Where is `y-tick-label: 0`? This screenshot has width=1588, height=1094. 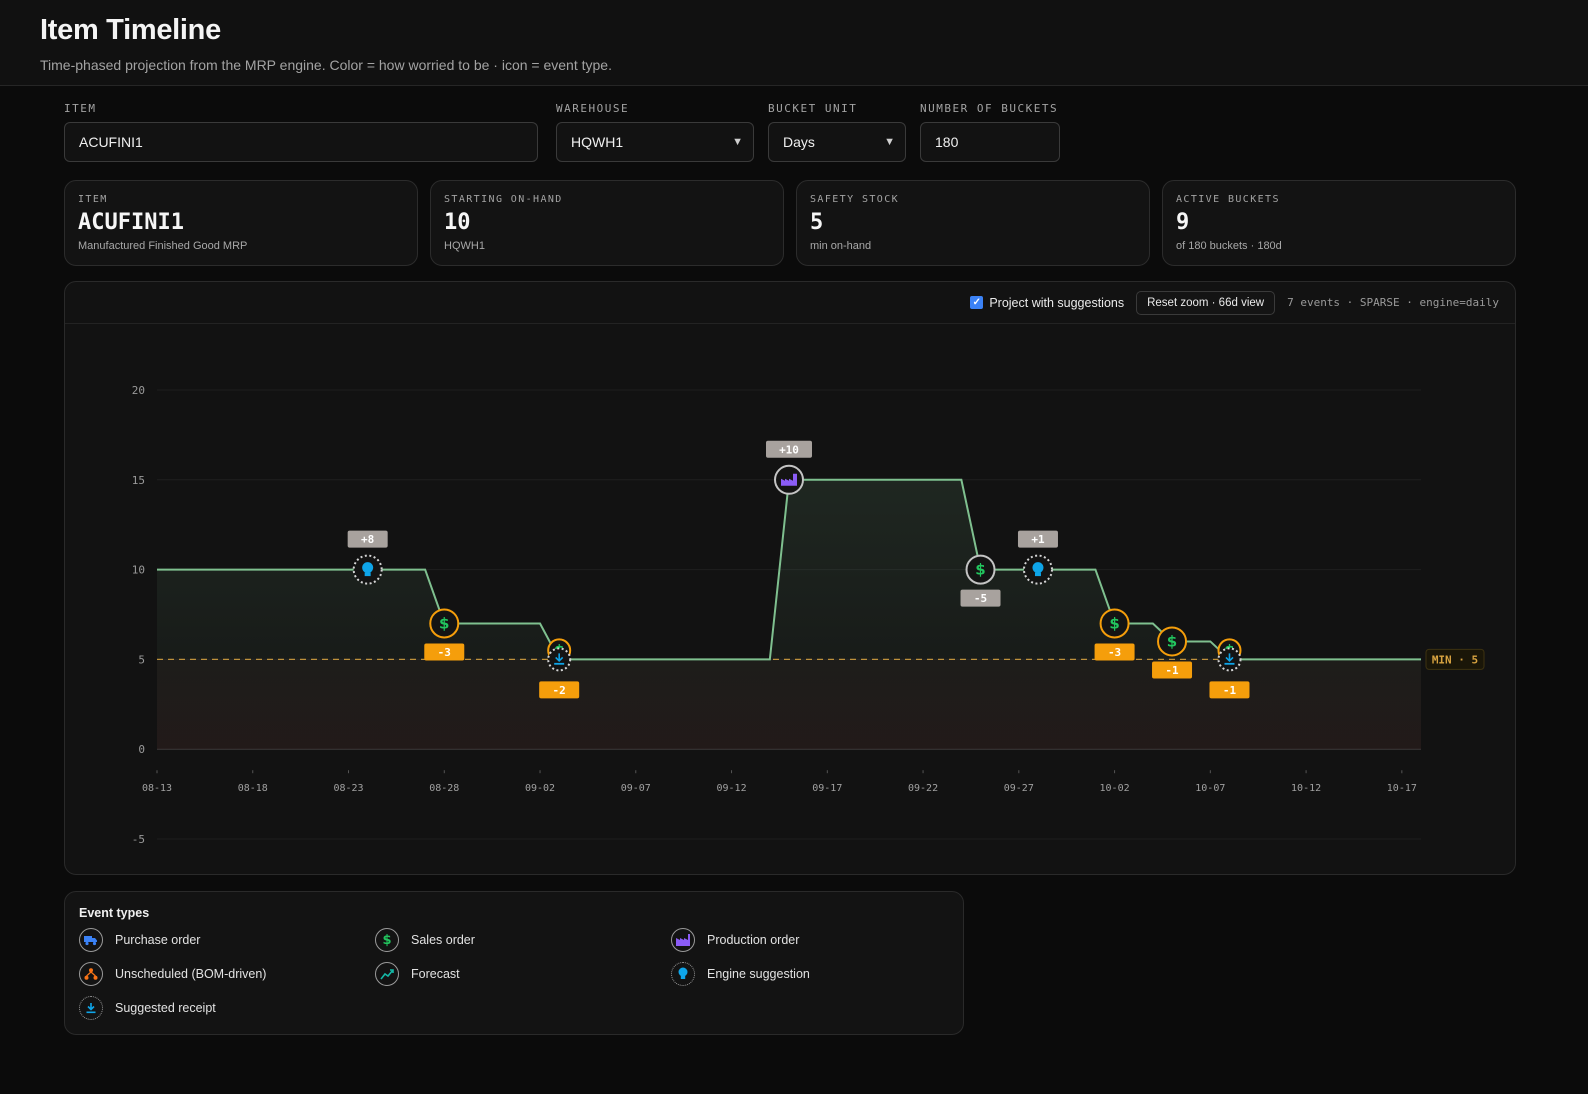
y-tick-label: 0 is located at coordinates (141, 749).